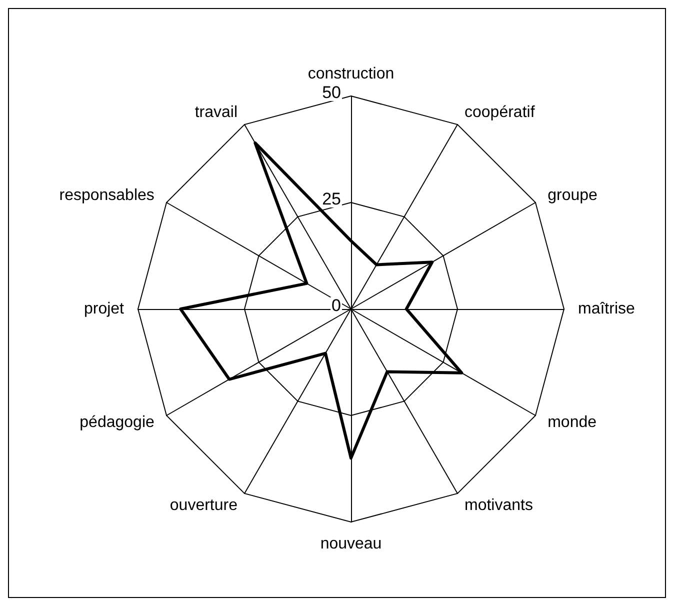 Image resolution: width=676 pixels, height=601 pixels. I want to click on spoke-label: motivants, so click(498, 505).